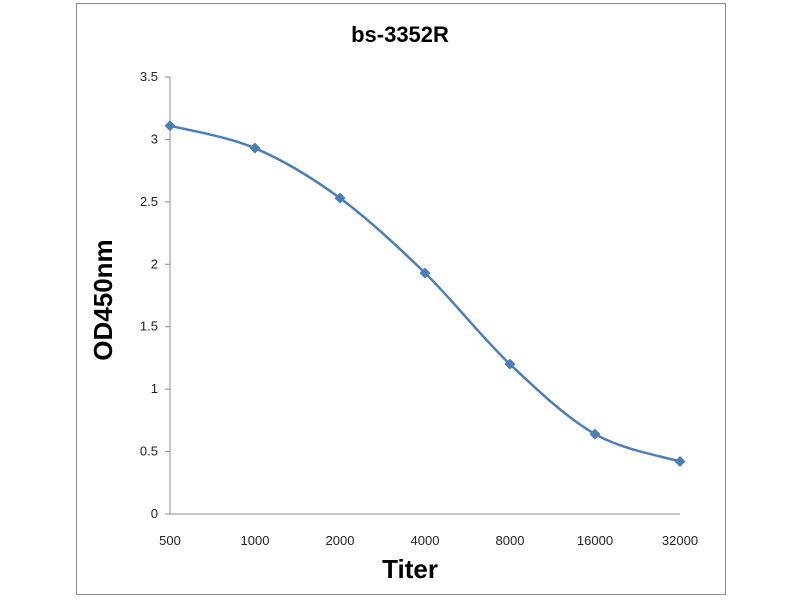  Describe the element at coordinates (154, 138) in the screenshot. I see `y-tick-label: 3` at that location.